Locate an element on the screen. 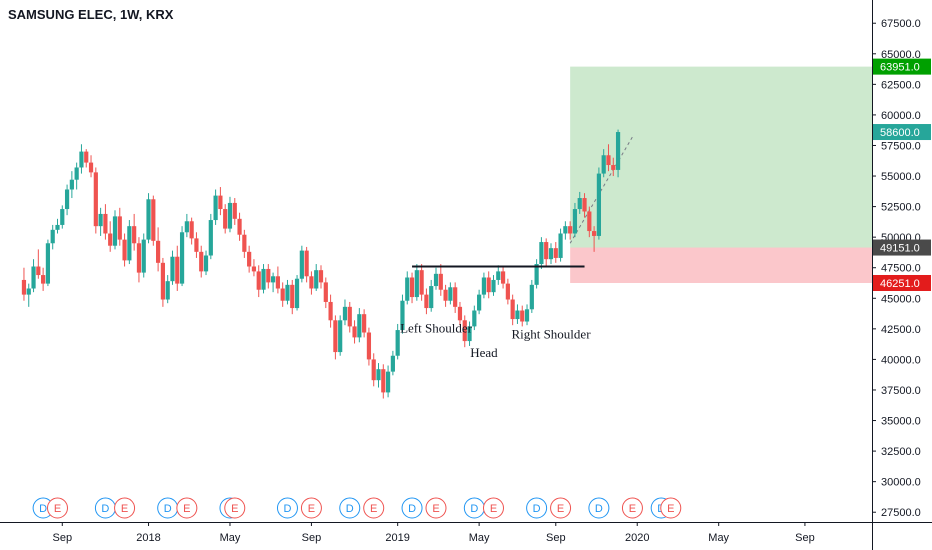 This screenshot has height=550, width=932. pattern-label: Right Shoulder is located at coordinates (551, 334).